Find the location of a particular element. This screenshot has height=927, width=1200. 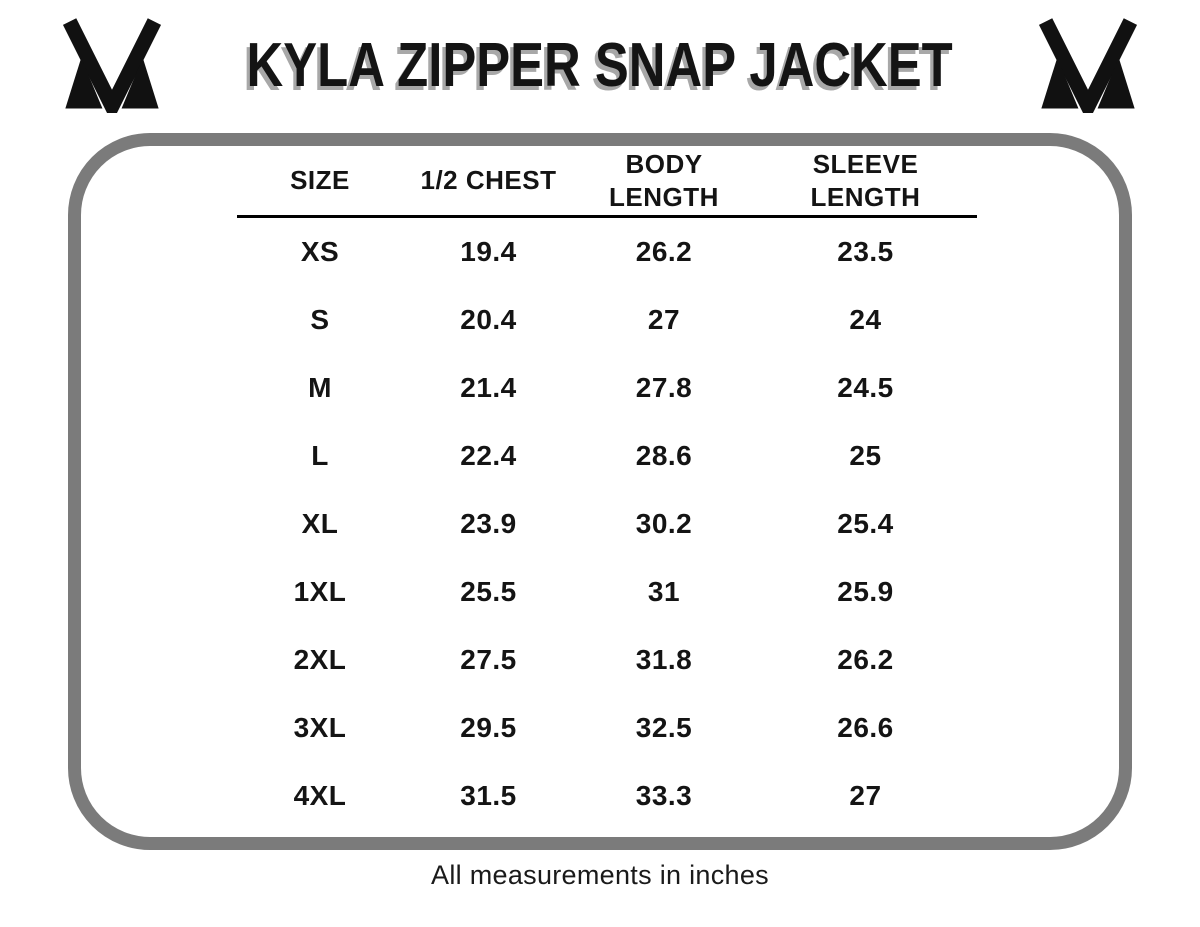

chest-cell: 31.5 is located at coordinates (488, 795).